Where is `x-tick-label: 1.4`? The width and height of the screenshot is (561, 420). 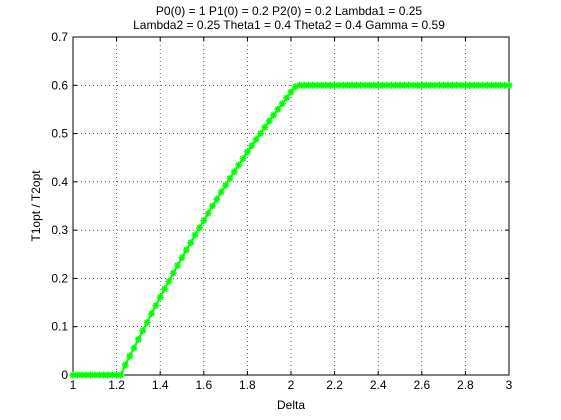
x-tick-label: 1.4 is located at coordinates (160, 385).